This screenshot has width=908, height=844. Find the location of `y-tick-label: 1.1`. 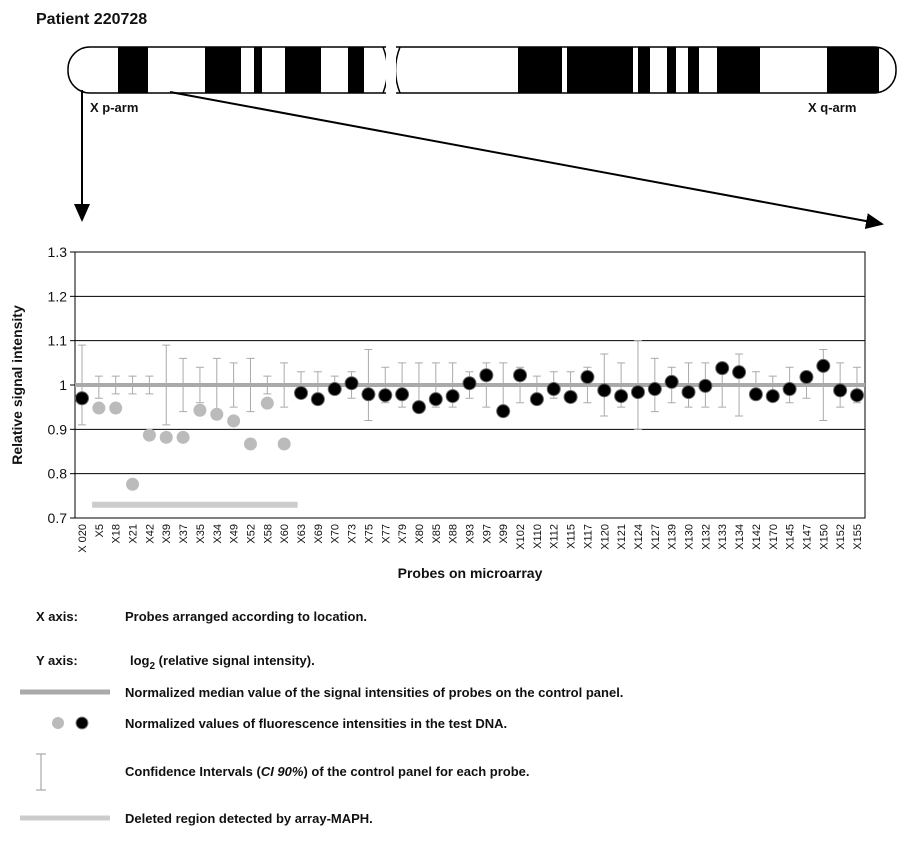

y-tick-label: 1.1 is located at coordinates (58, 341).